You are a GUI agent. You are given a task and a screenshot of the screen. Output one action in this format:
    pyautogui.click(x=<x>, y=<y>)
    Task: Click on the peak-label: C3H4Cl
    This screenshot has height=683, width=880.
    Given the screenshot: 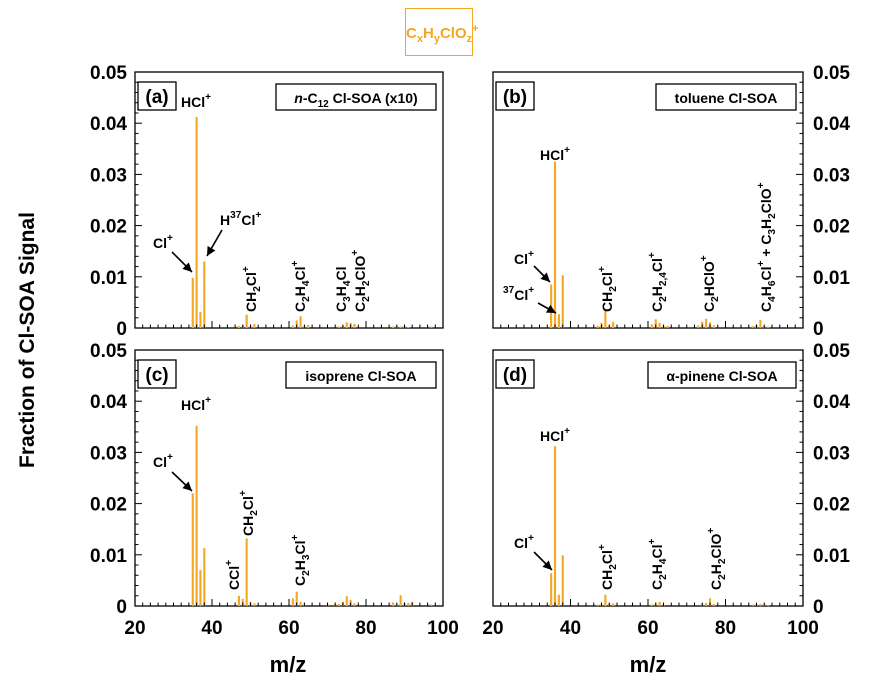 What is the action you would take?
    pyautogui.click(x=343, y=289)
    